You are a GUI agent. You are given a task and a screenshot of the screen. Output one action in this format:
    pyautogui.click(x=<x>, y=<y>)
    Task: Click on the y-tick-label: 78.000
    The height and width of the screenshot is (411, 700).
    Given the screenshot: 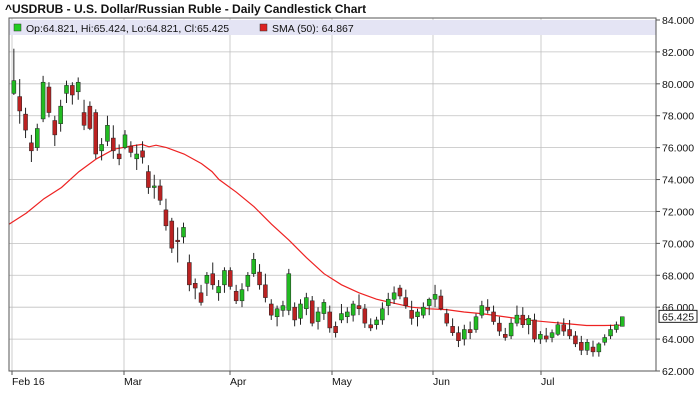 What is the action you would take?
    pyautogui.click(x=678, y=117)
    